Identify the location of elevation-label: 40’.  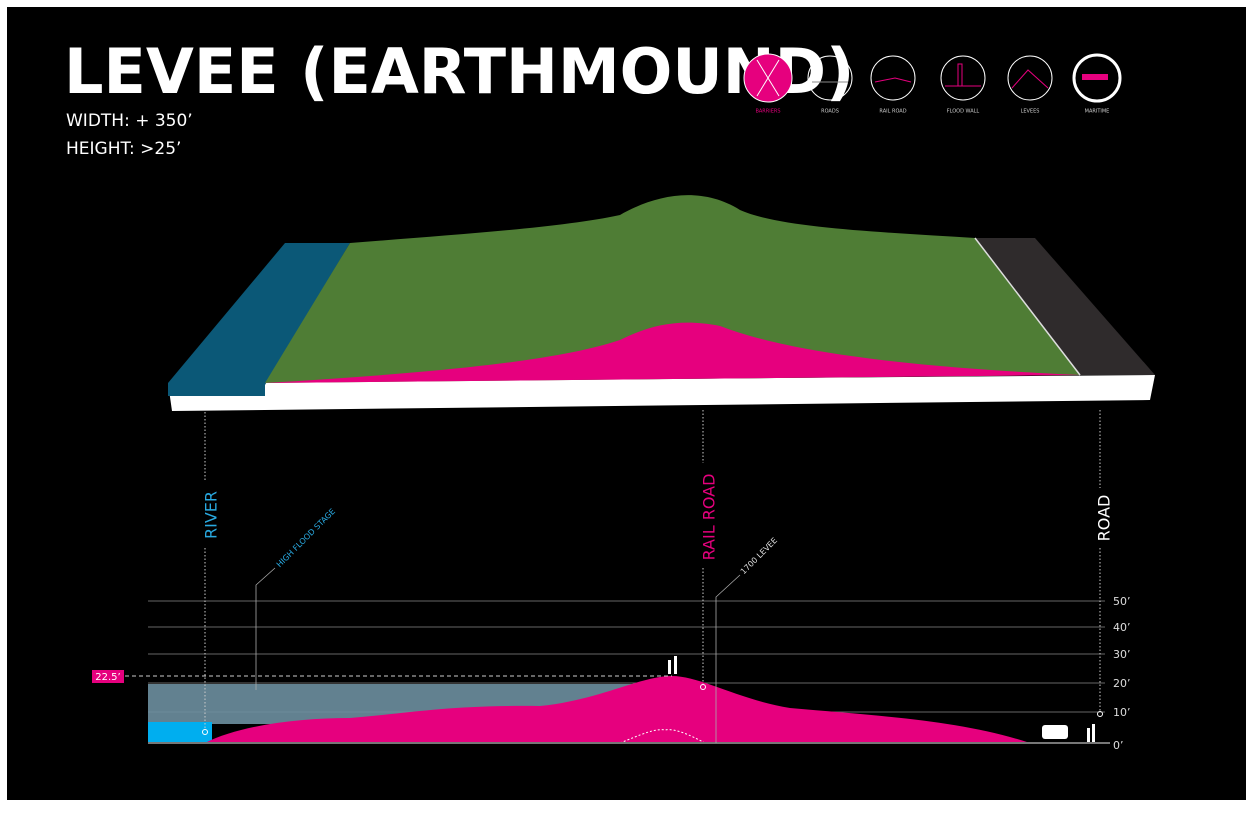
(1122, 627).